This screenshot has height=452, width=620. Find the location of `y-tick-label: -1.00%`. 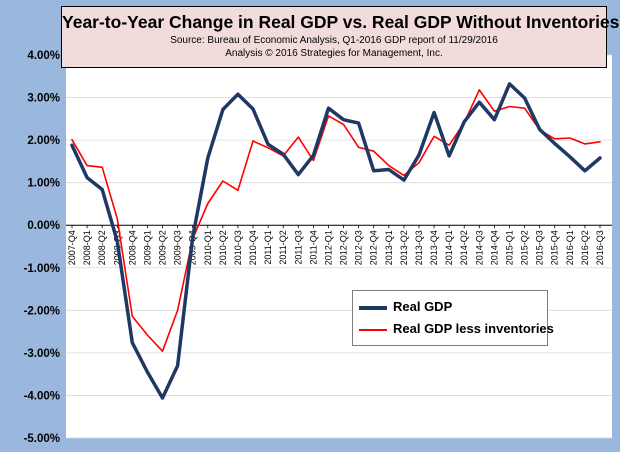

y-tick-label: -1.00% is located at coordinates (42, 269).